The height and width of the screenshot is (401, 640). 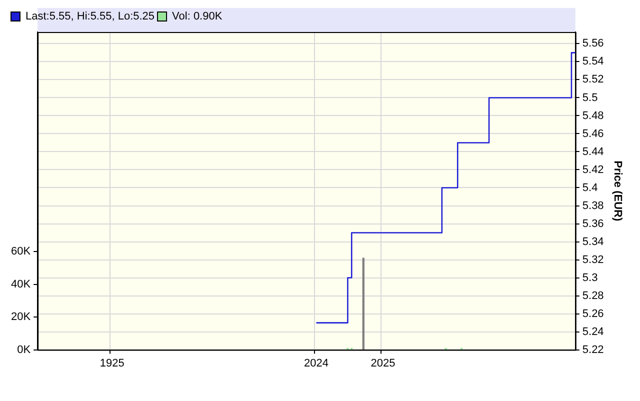 What do you see at coordinates (593, 314) in the screenshot?
I see `y2-tick-label: 5.26` at bounding box center [593, 314].